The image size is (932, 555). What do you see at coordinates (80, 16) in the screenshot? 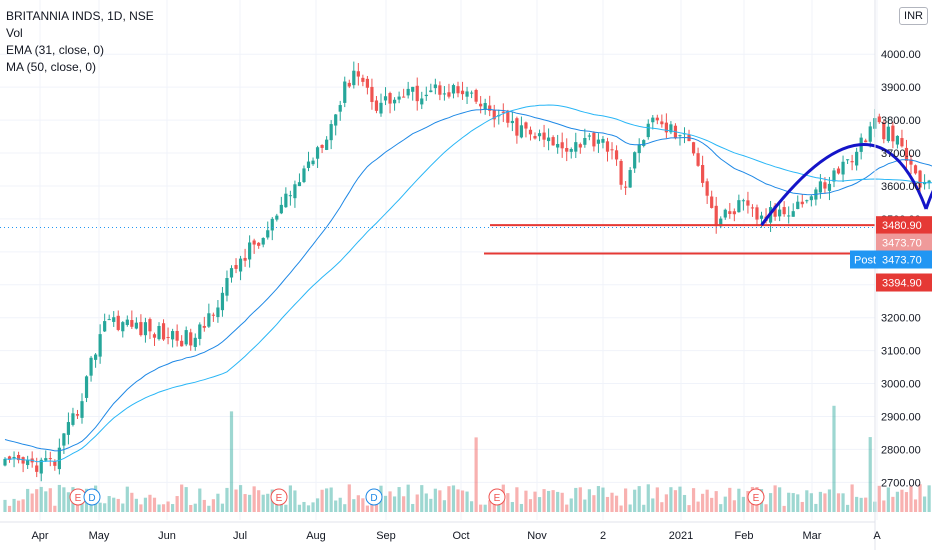
I see `legend-symbol: BRITANNIA INDS, 1D, NSE` at bounding box center [80, 16].